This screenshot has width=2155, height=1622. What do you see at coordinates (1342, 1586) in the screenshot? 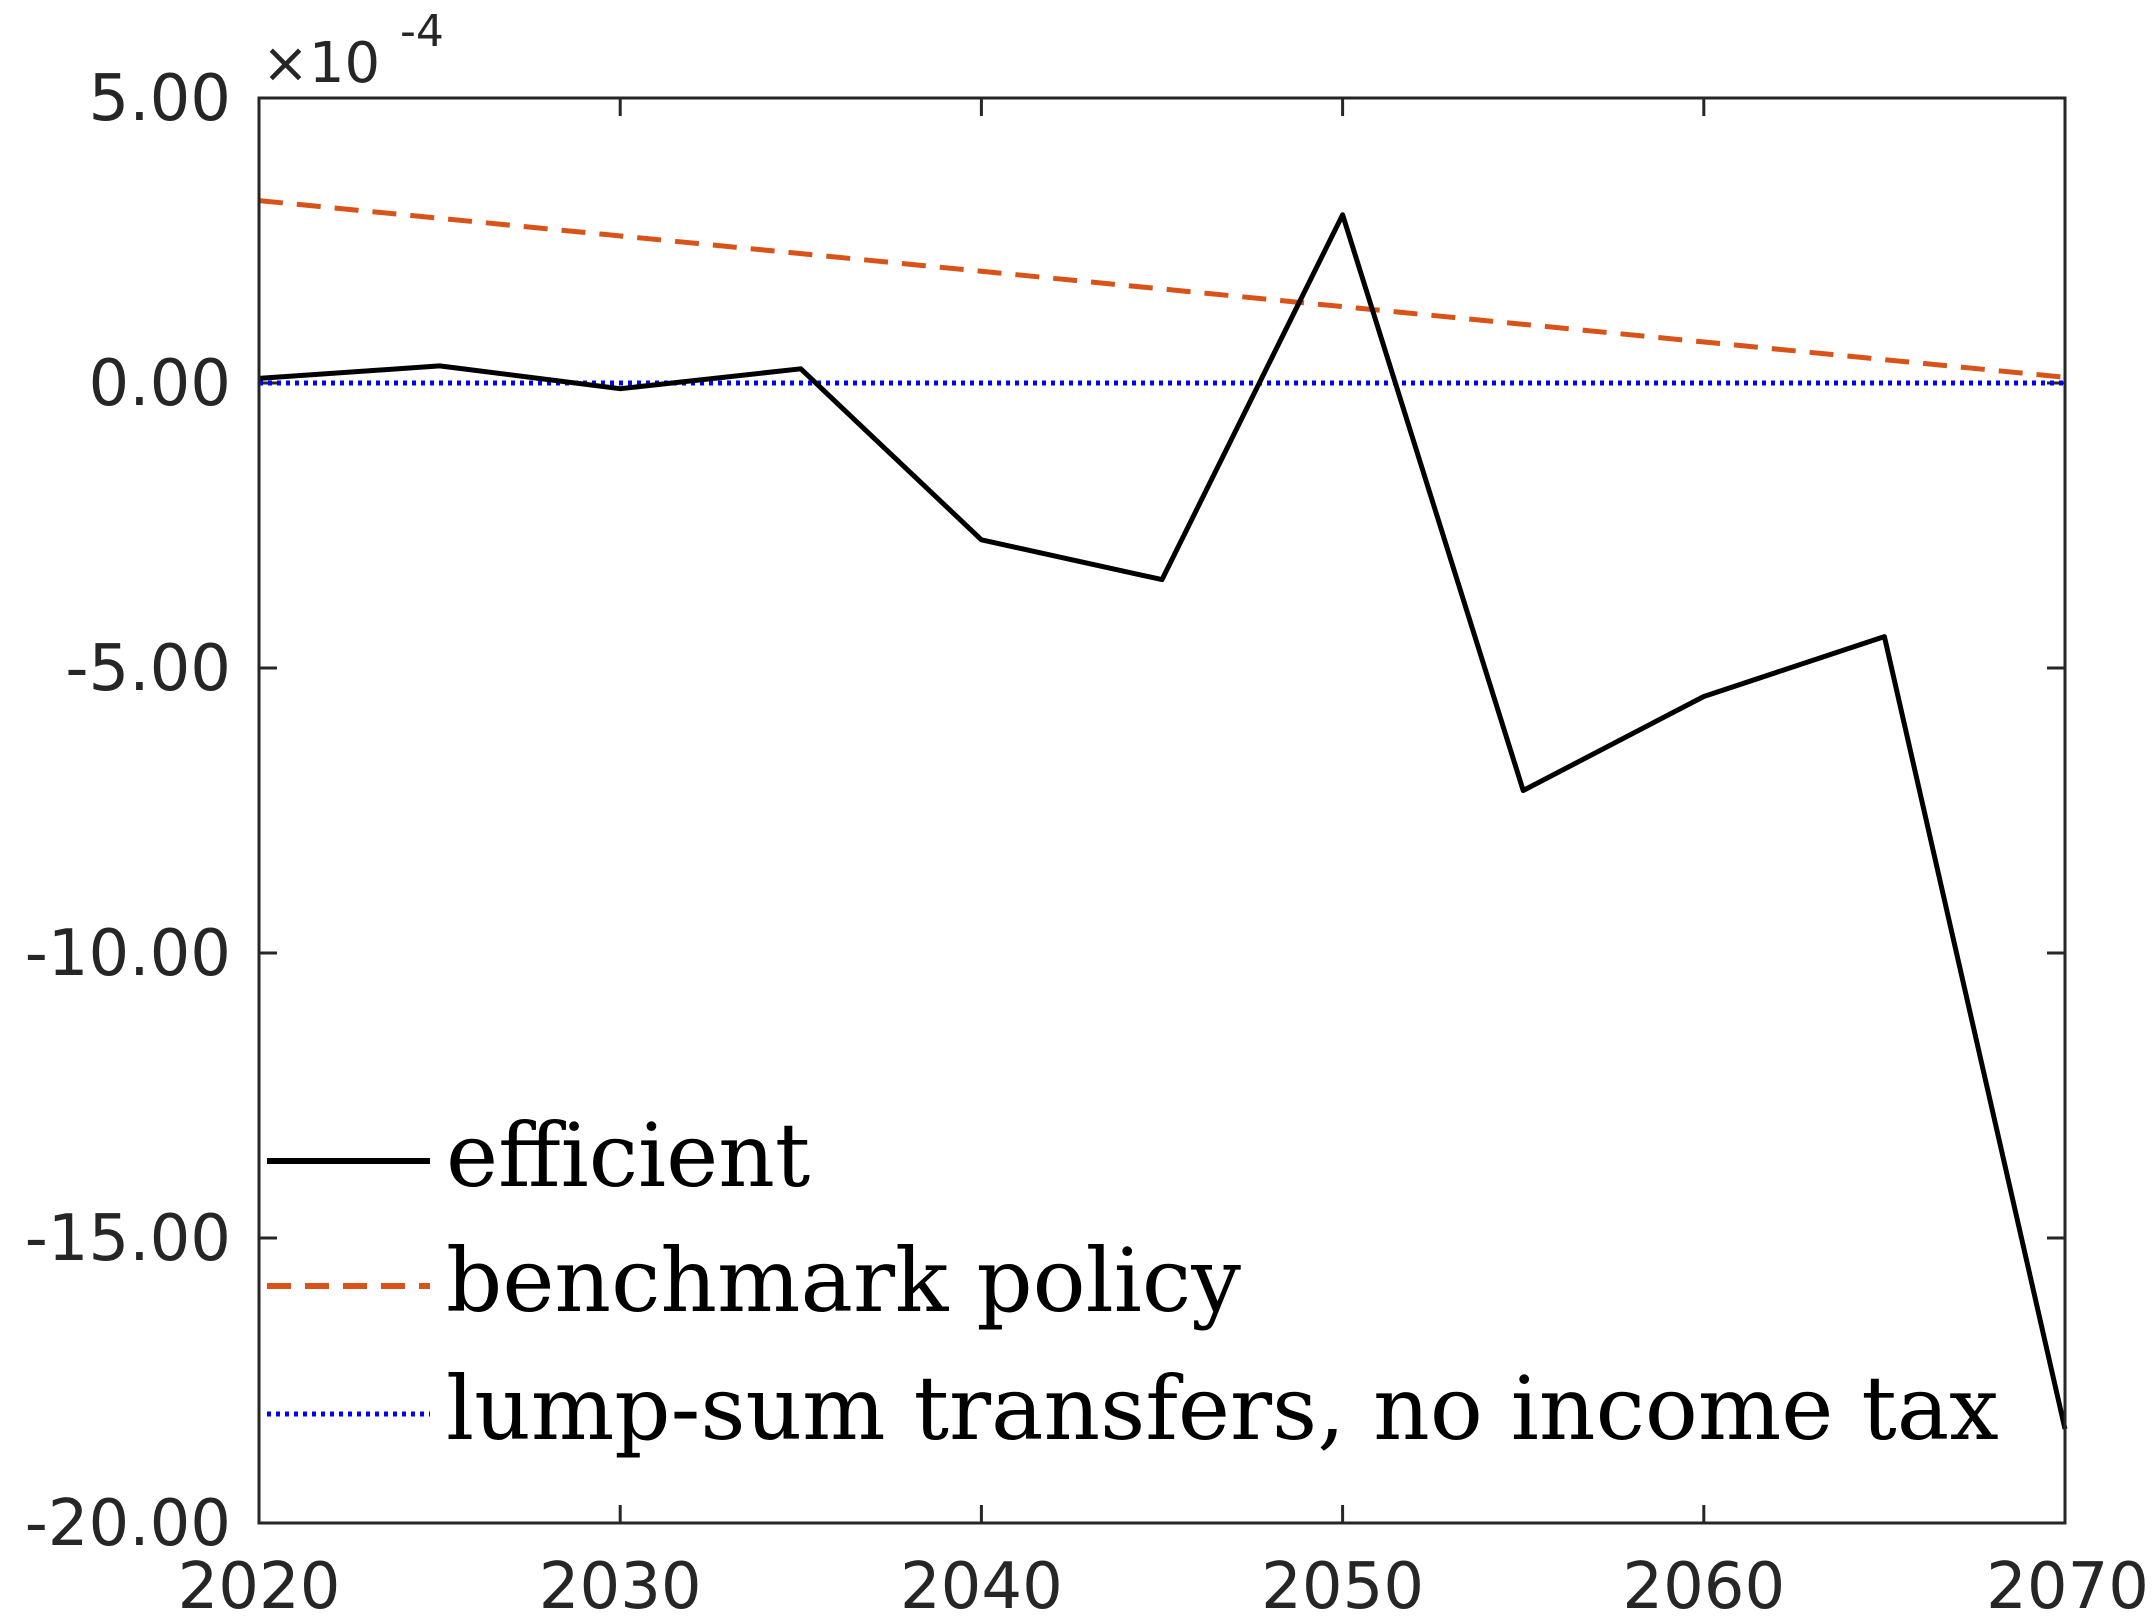
I see `x-tick-label: 2050` at bounding box center [1342, 1586].